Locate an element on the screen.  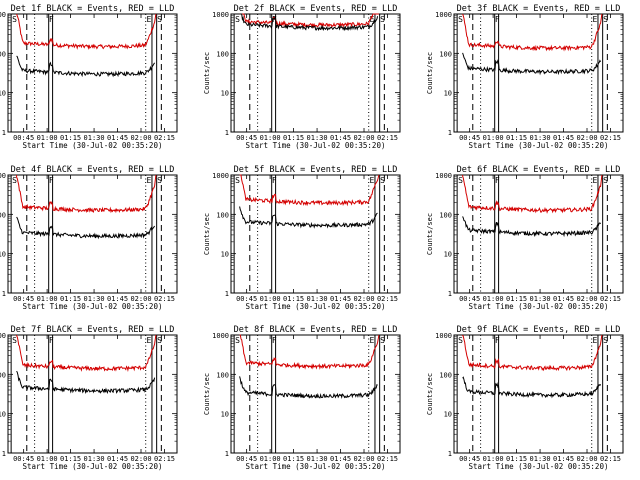
x-tick-label: 02:15 is located at coordinates (164, 299).